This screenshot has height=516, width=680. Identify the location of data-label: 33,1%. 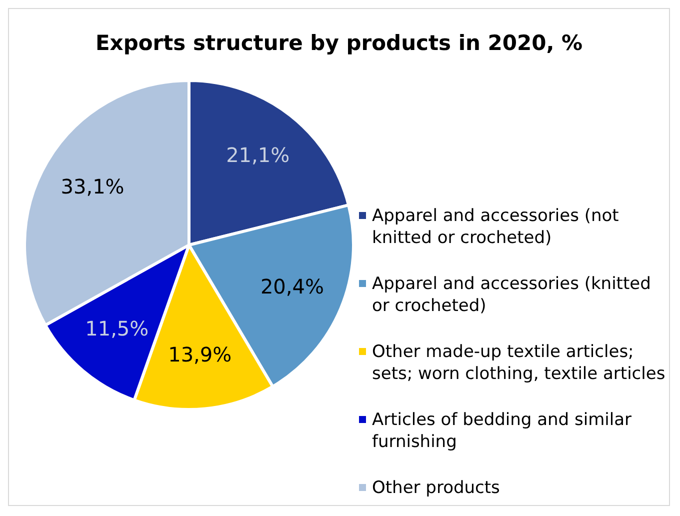
(92, 186).